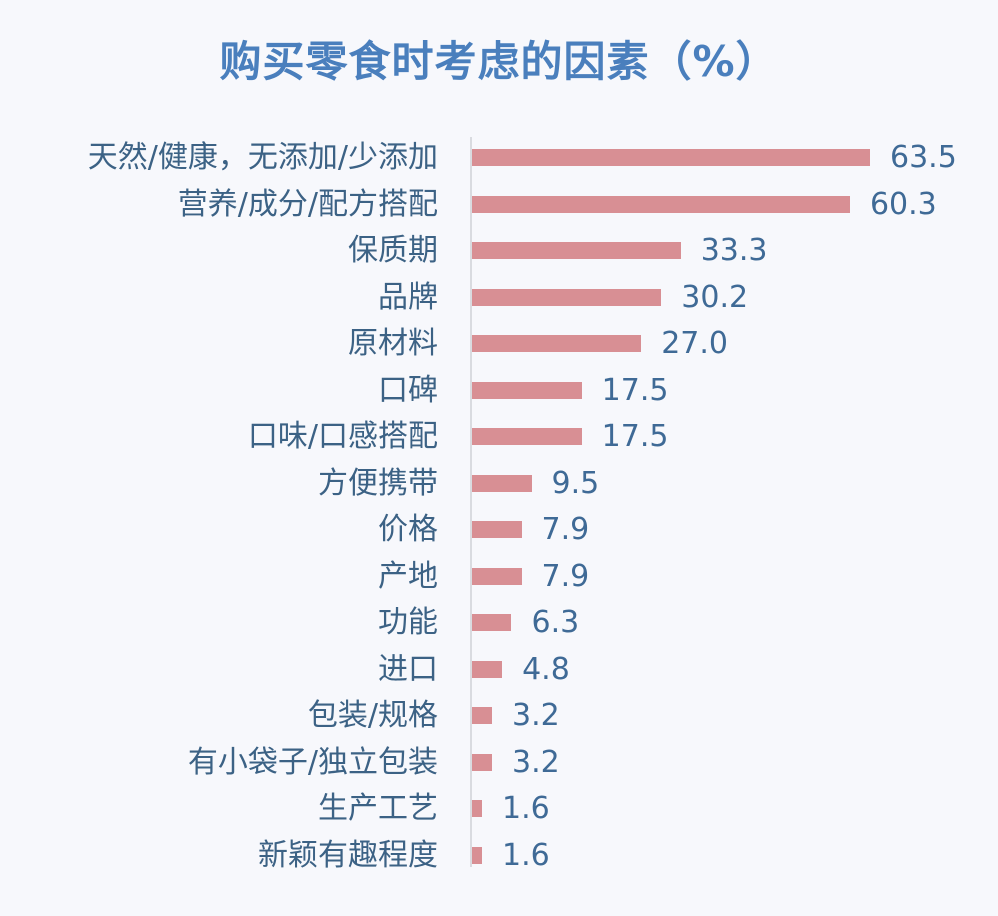  I want to click on value-label: 33.3, so click(734, 250).